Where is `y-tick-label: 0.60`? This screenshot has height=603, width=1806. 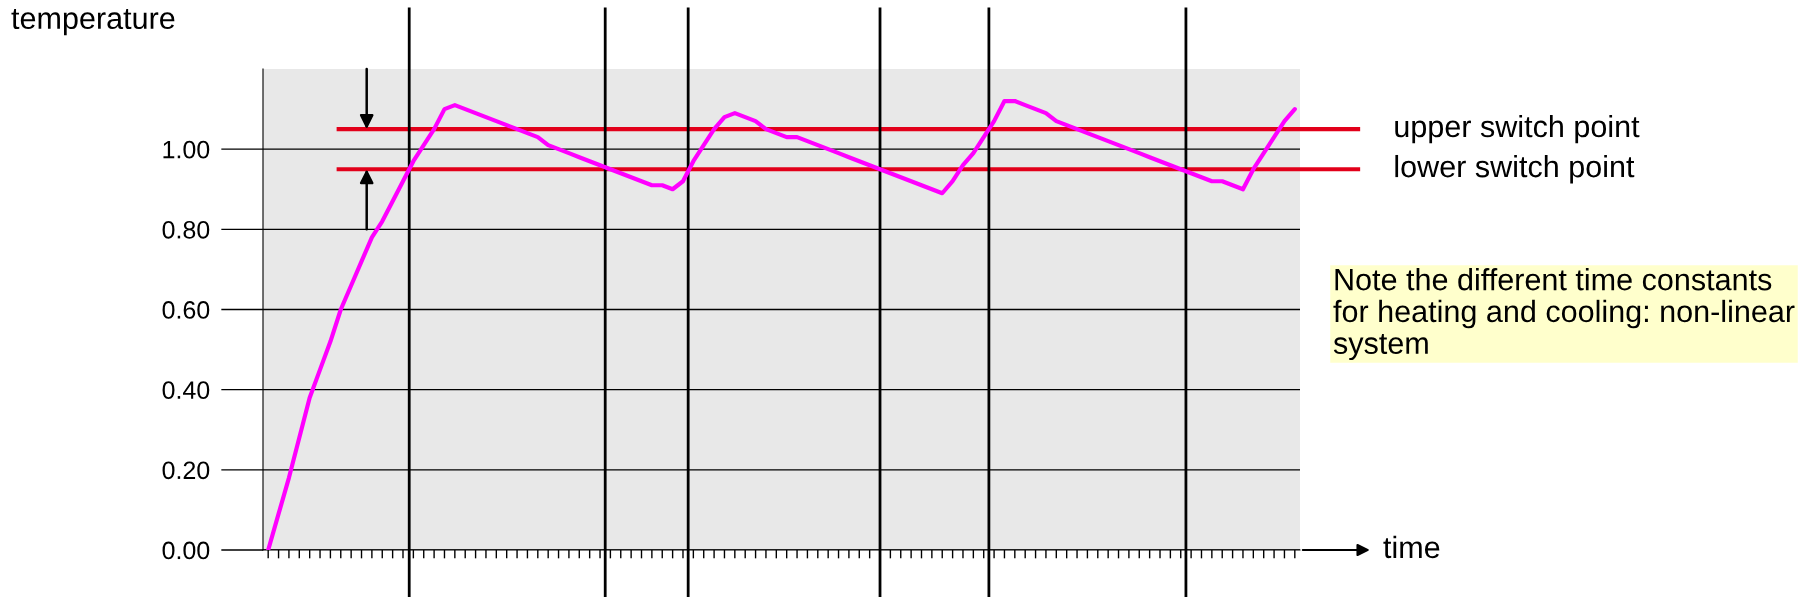 y-tick-label: 0.60 is located at coordinates (186, 310).